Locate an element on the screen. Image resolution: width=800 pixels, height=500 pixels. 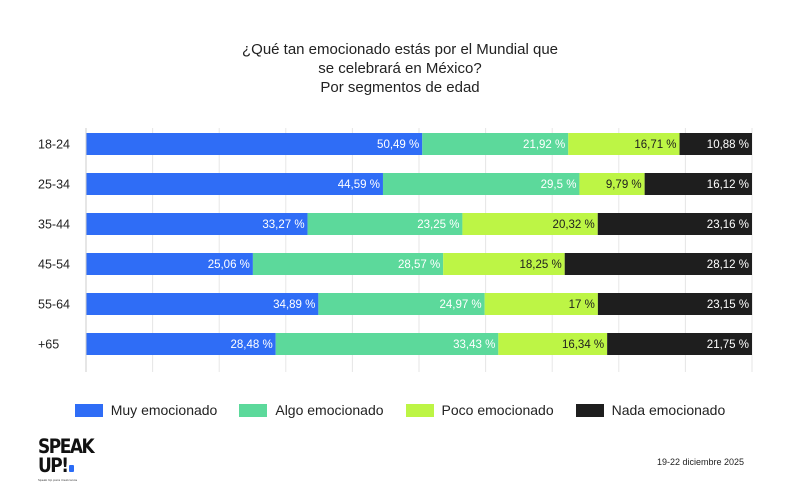
bar-value-label: 24,97 % is located at coordinates (460, 305).